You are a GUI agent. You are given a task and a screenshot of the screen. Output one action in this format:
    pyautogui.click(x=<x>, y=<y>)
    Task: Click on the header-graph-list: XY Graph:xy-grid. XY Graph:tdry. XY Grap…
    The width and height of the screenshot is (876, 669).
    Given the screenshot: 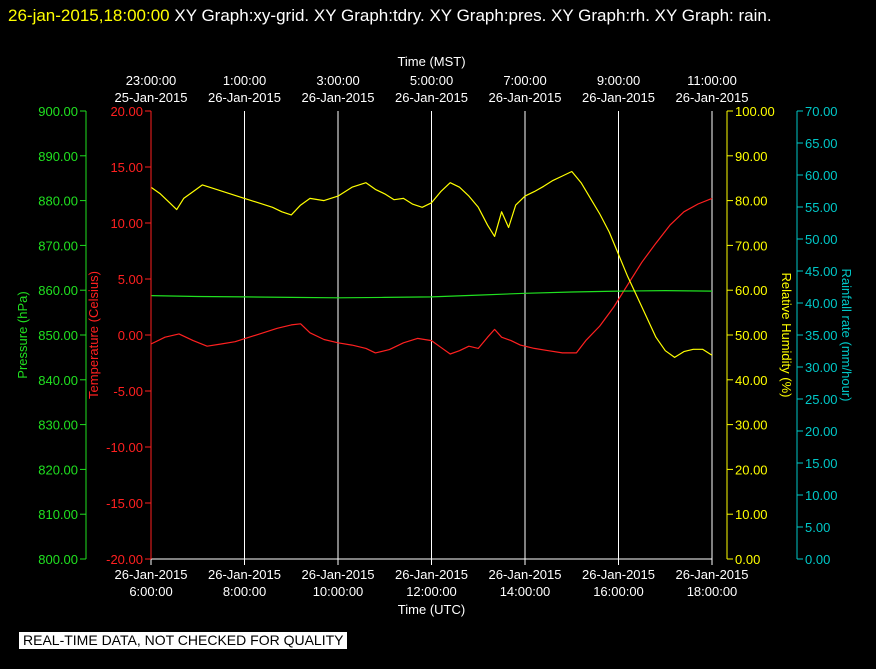 What is the action you would take?
    pyautogui.click(x=470, y=15)
    